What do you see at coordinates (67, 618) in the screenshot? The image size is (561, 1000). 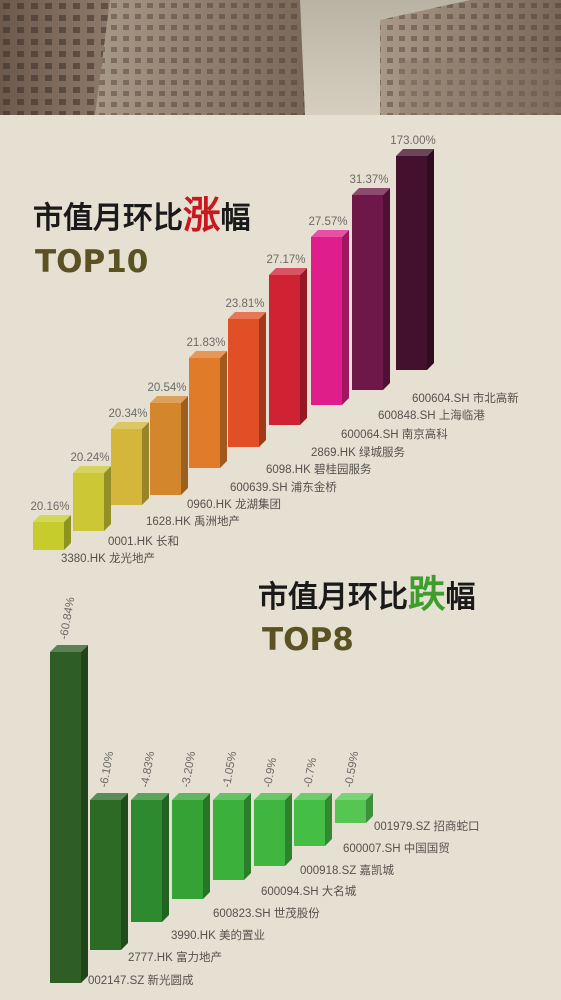 I see `value-label: -60.84%` at bounding box center [67, 618].